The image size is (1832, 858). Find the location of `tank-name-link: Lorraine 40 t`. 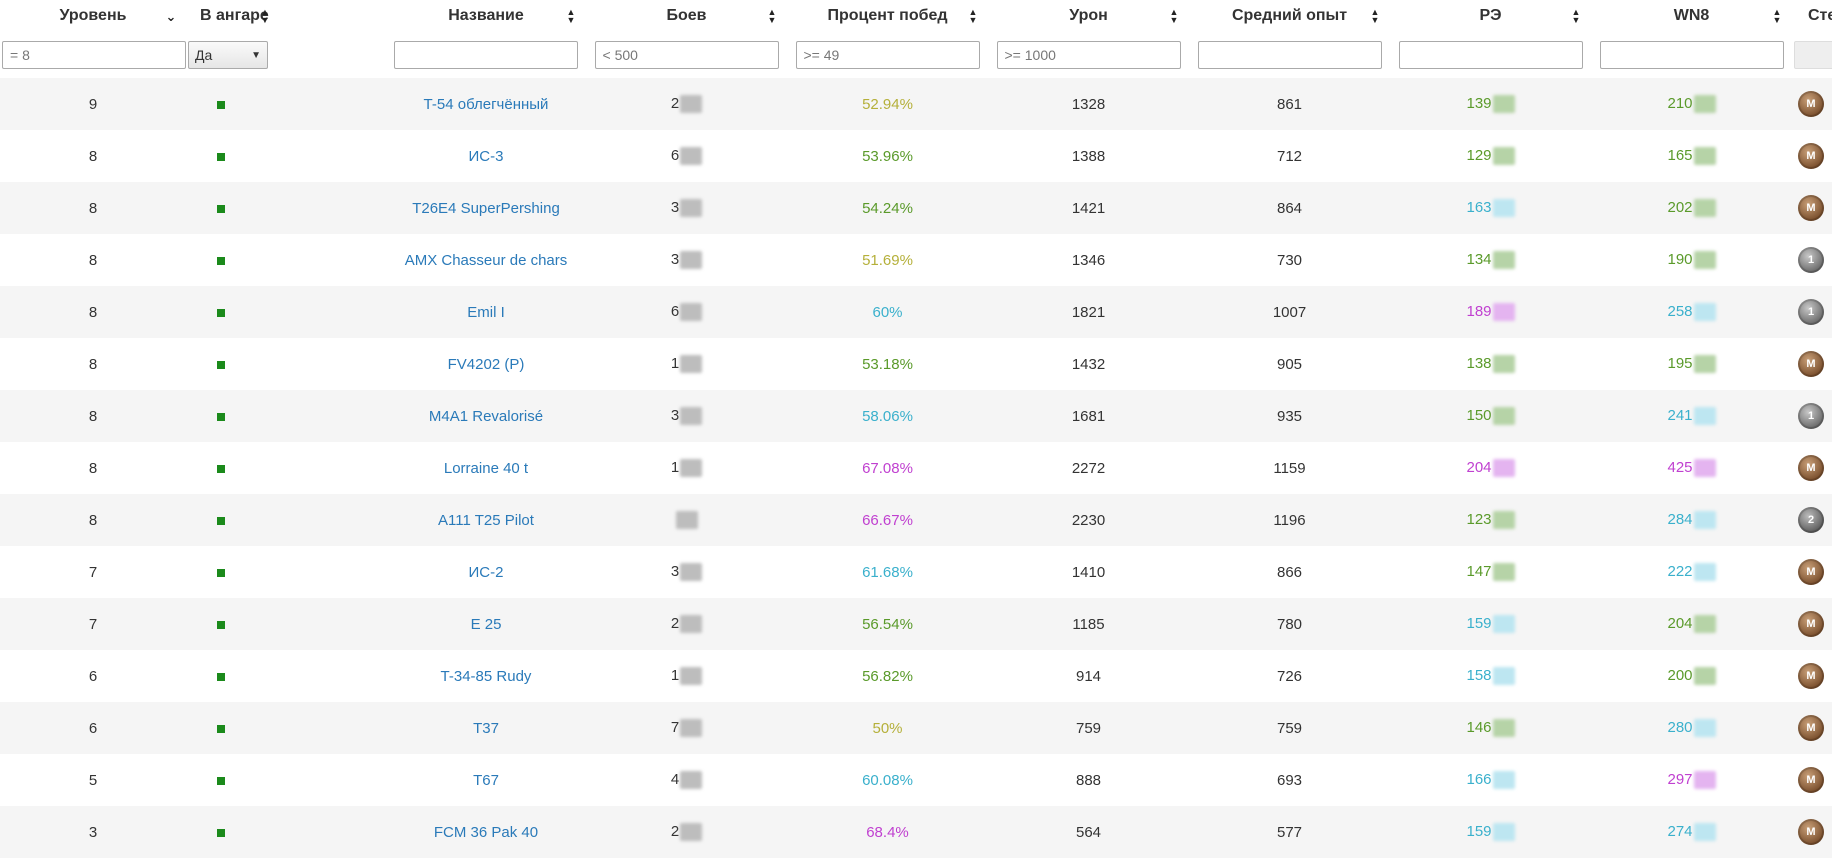

tank-name-link: Lorraine 40 t is located at coordinates (486, 468).